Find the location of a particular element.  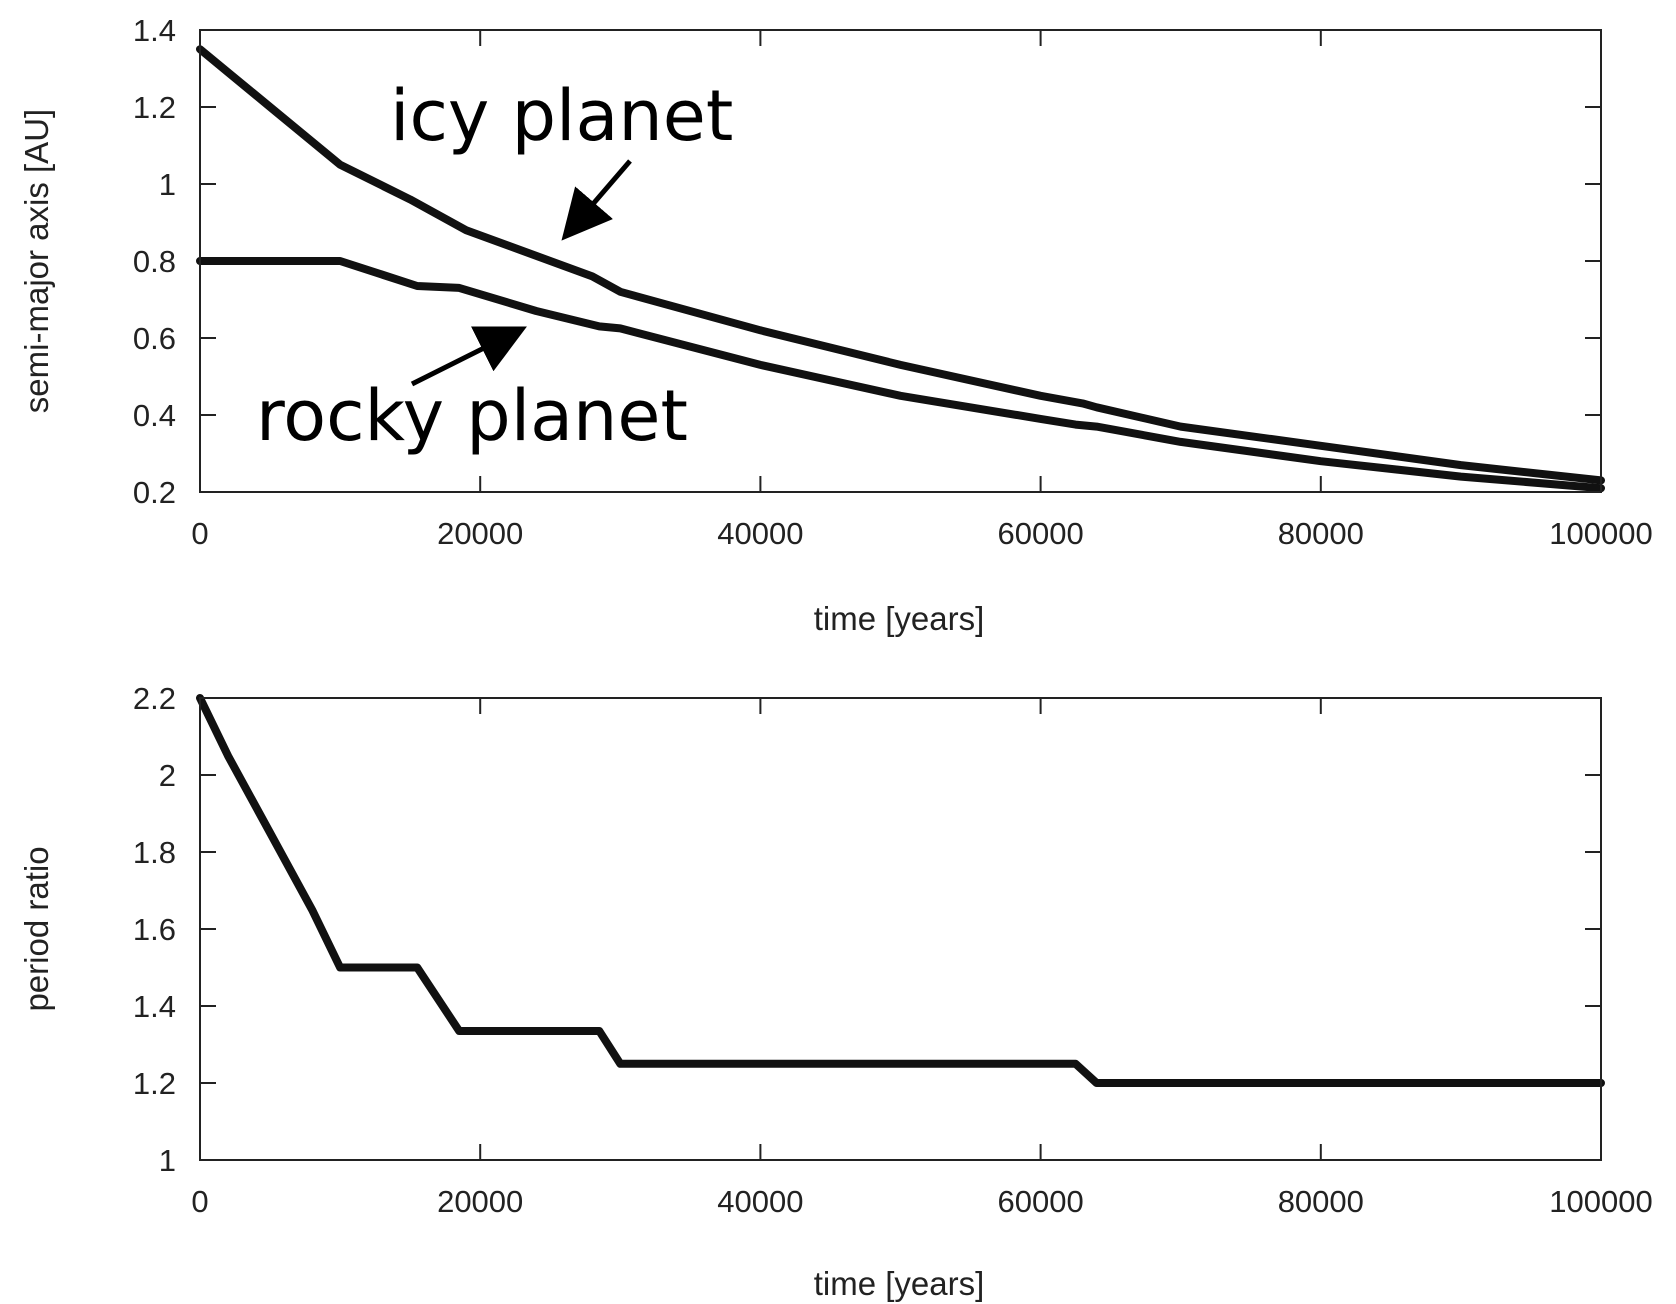

y-tick-label: 0.8 is located at coordinates (154, 261).